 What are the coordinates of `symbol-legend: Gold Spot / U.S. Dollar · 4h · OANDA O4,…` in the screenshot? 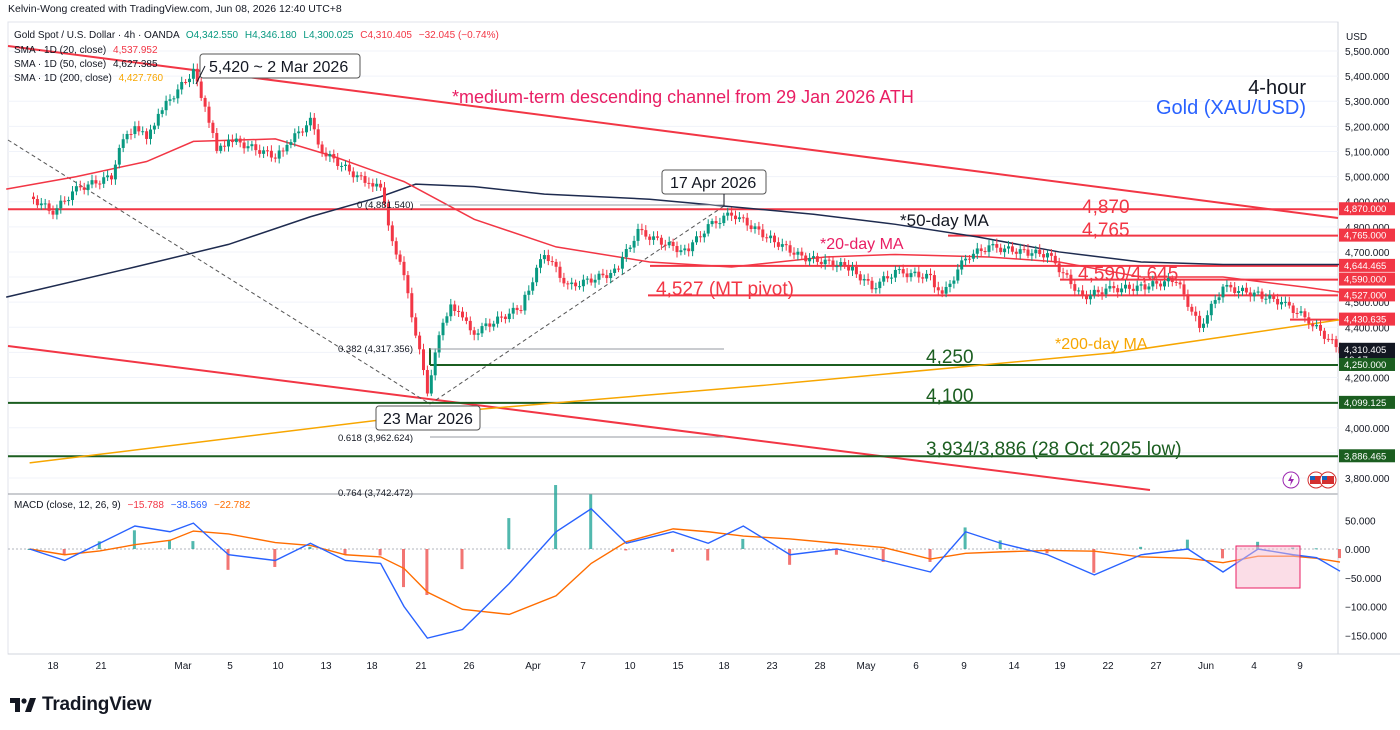 It's located at (256, 35).